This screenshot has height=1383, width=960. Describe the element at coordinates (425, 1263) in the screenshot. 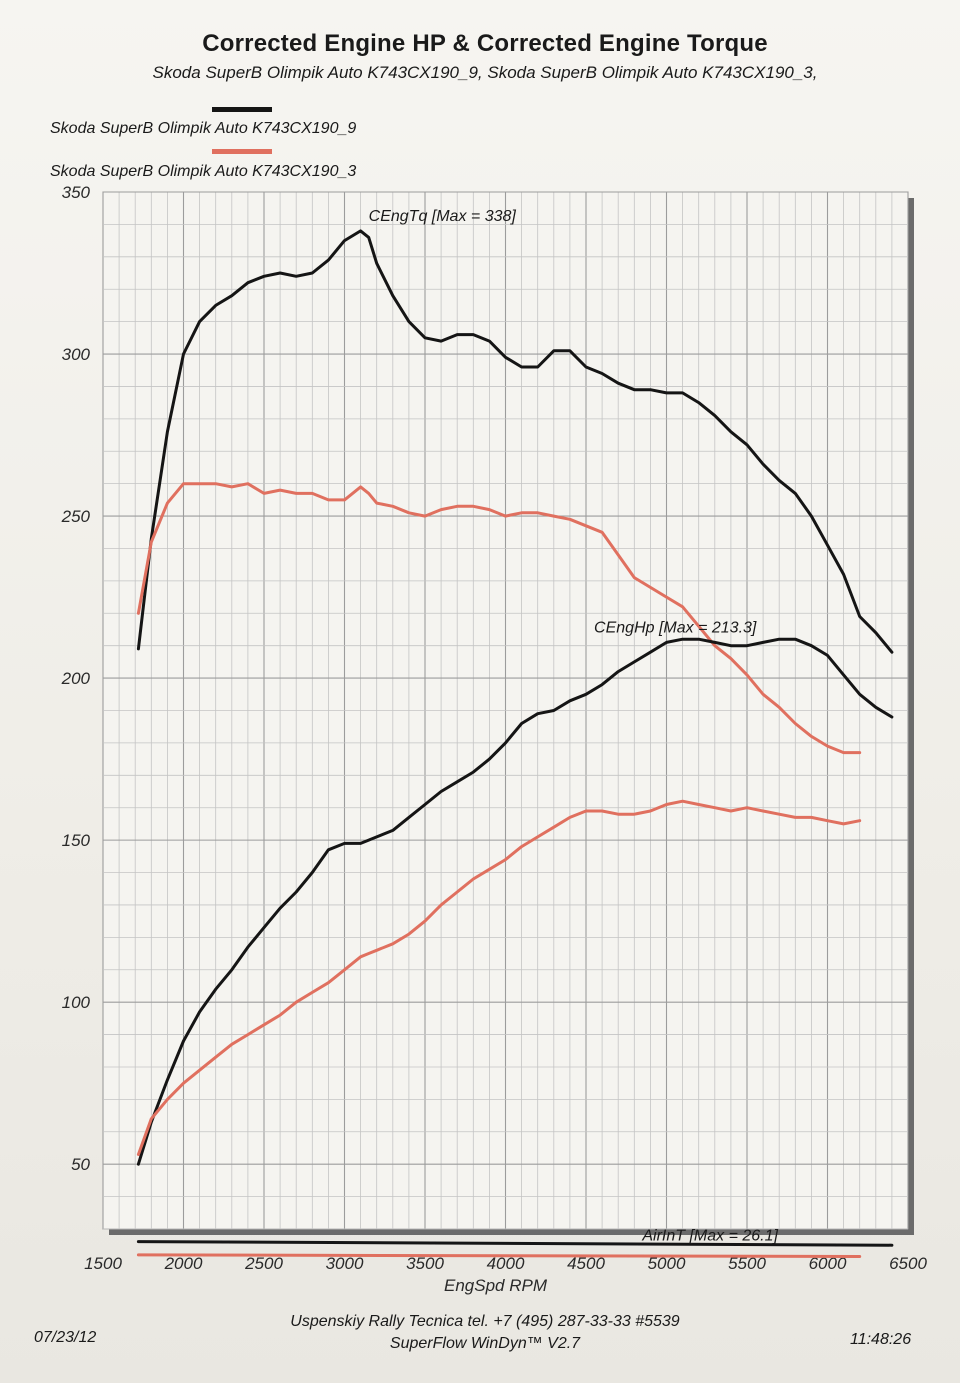

I see `x-tick-label: 3500` at that location.